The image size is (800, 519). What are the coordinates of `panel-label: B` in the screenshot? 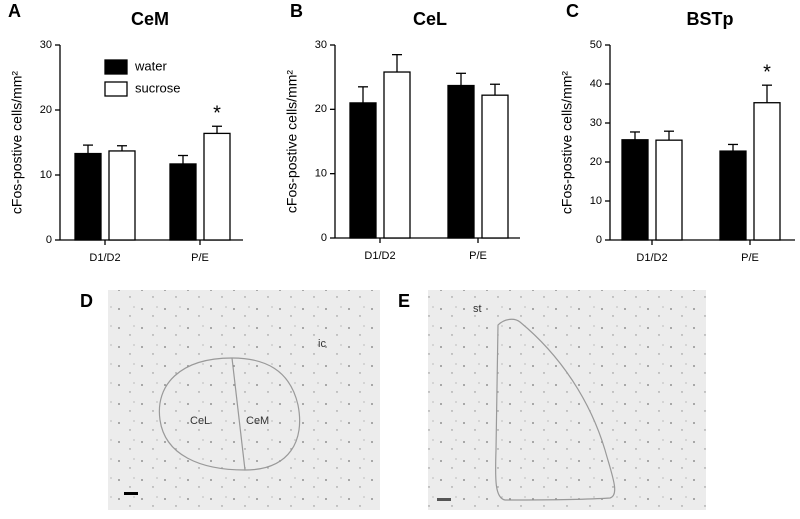 It's located at (296, 11).